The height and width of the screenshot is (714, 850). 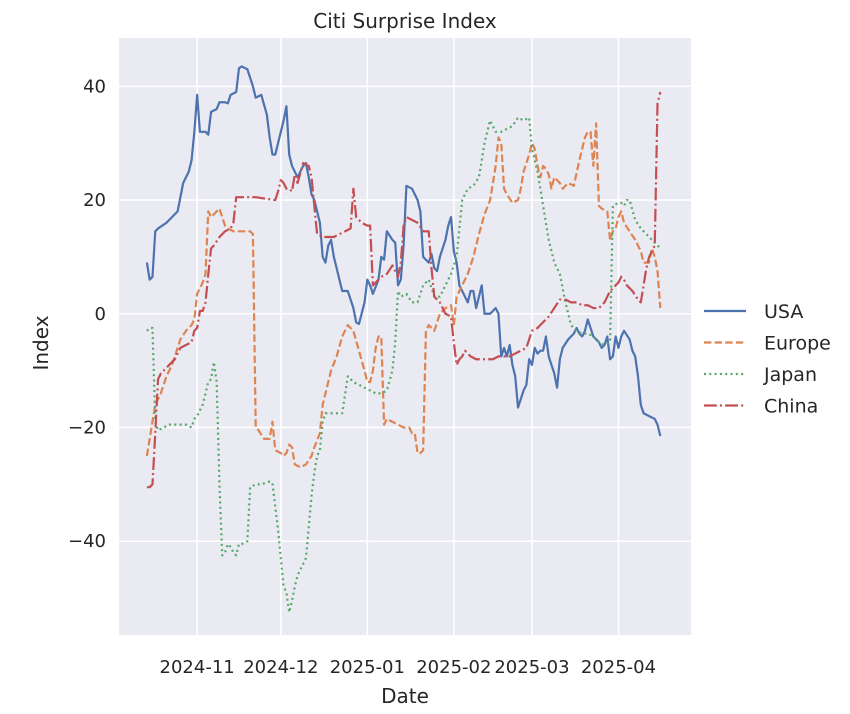 I want to click on y-tick-label: 0, so click(x=100, y=314).